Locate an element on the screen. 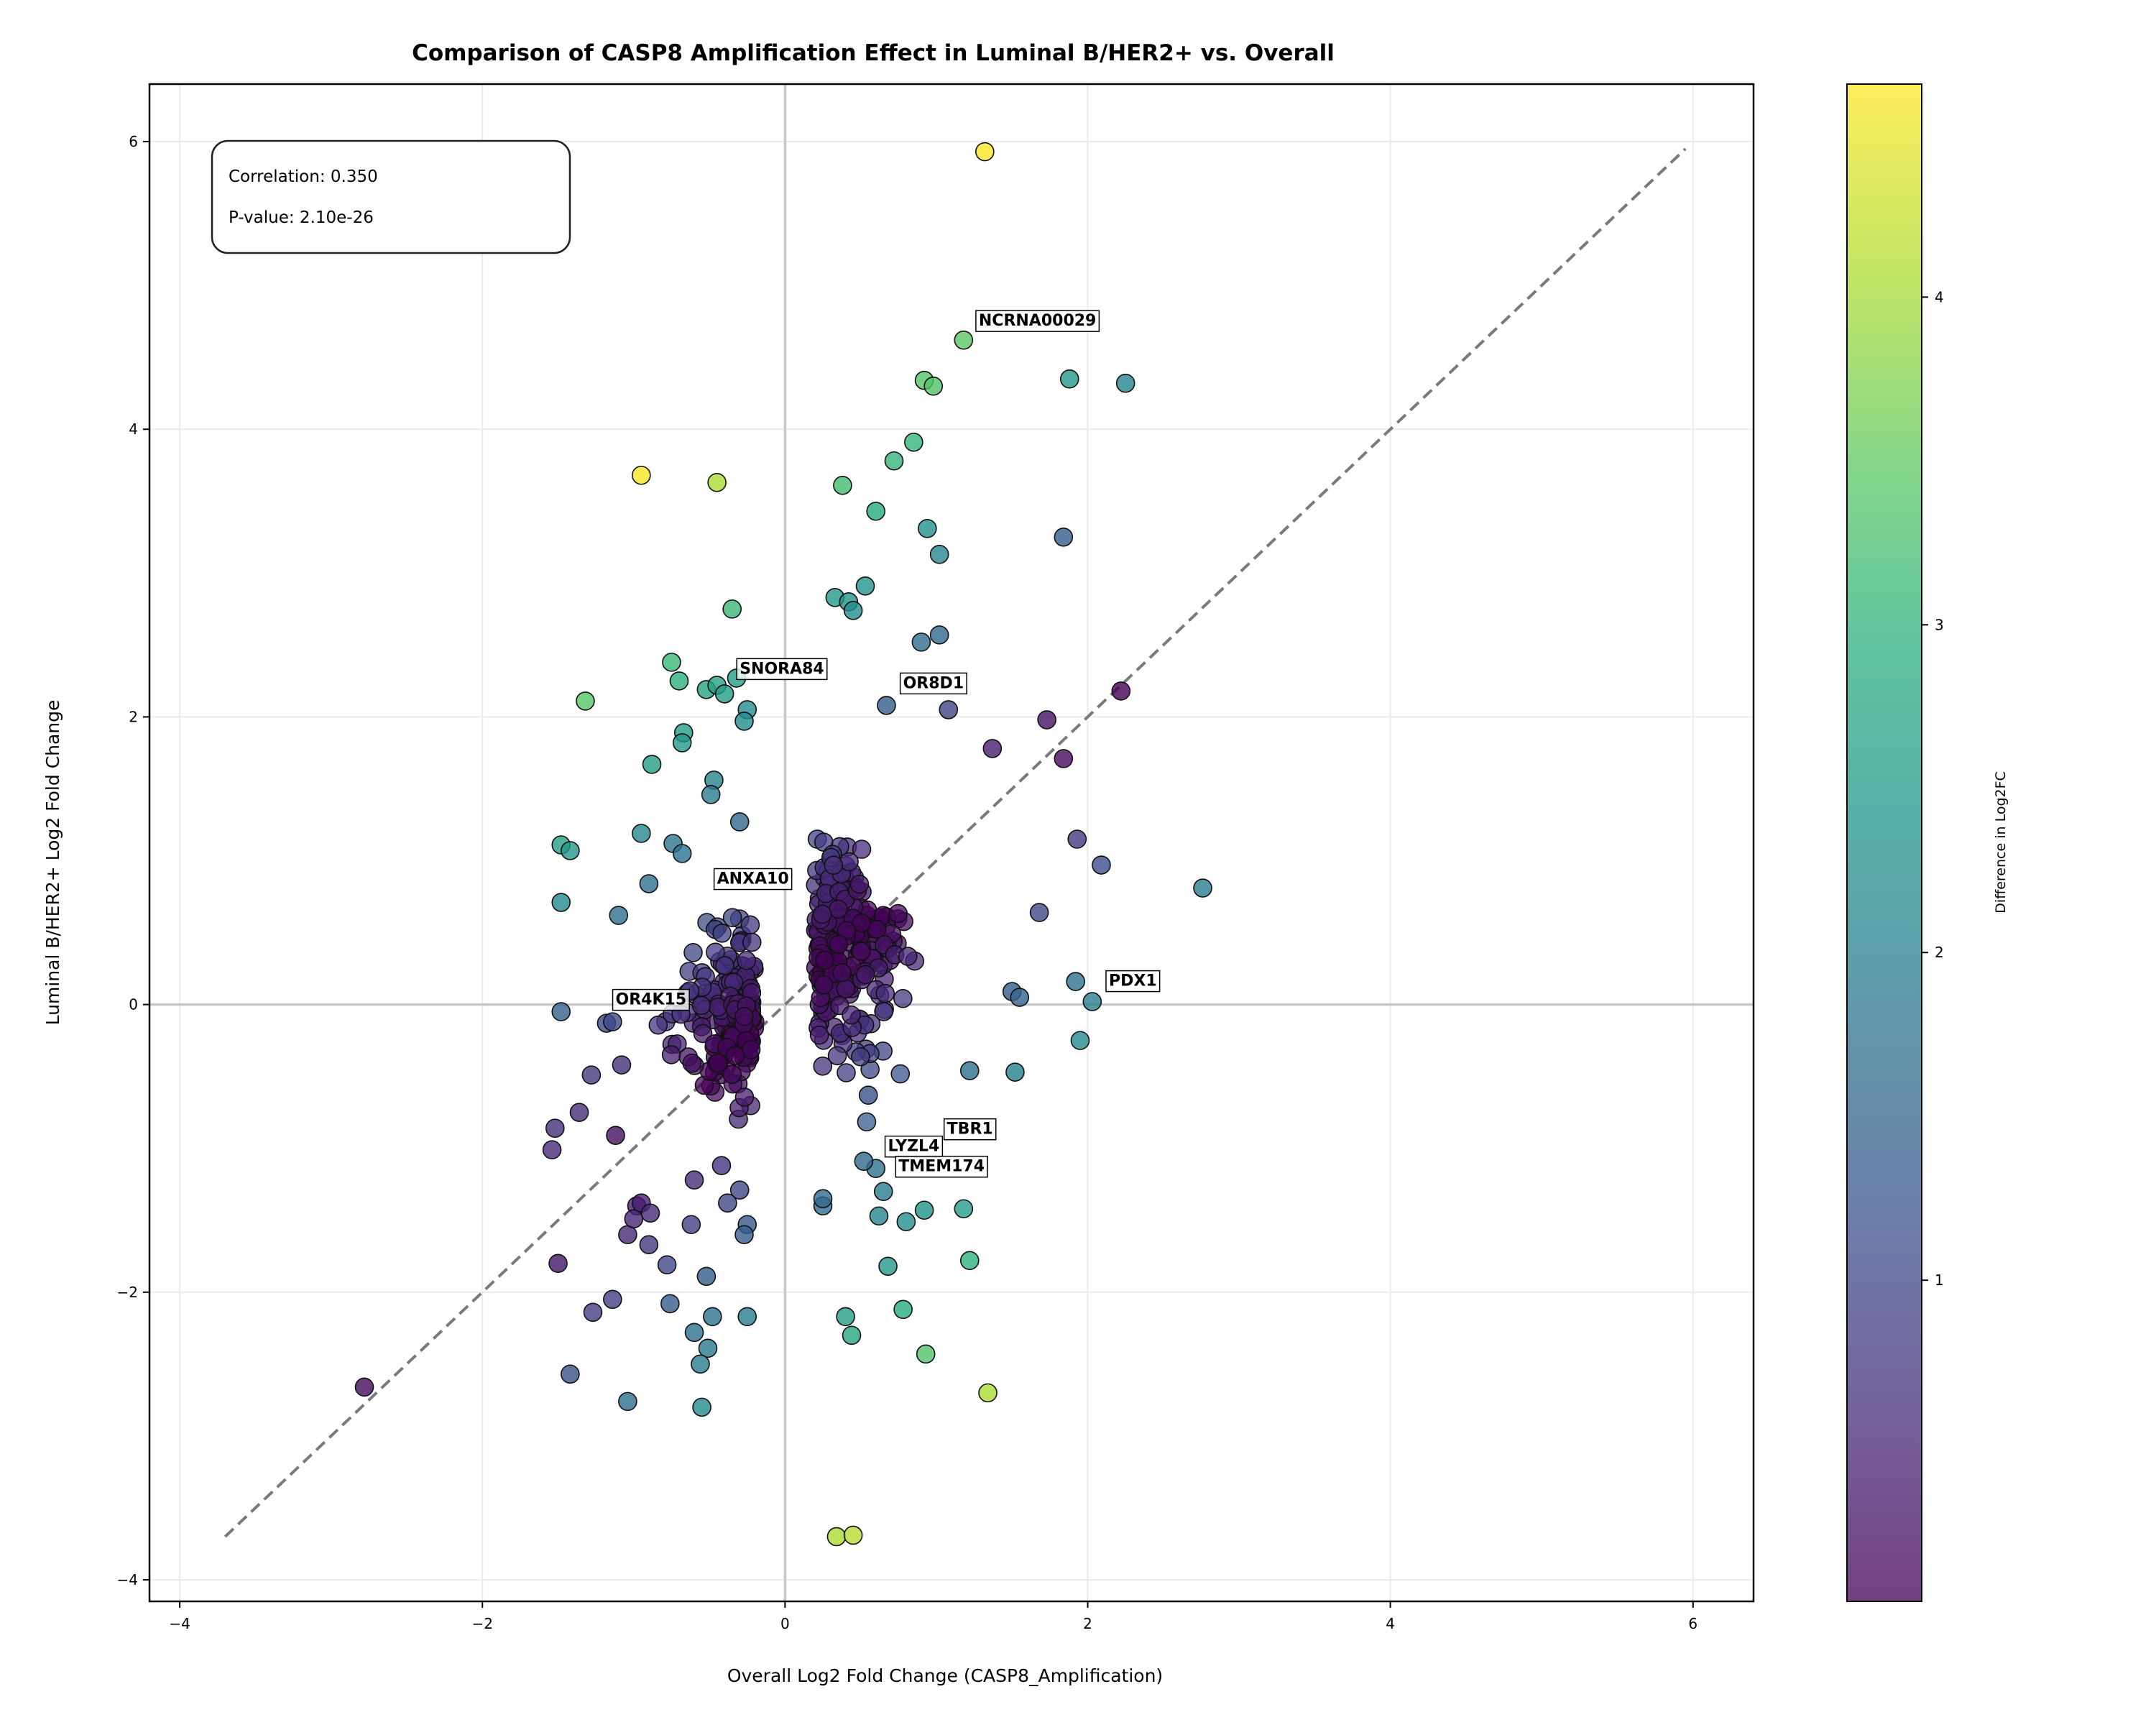  gene-label: NCRNA00029 is located at coordinates (1037, 321).